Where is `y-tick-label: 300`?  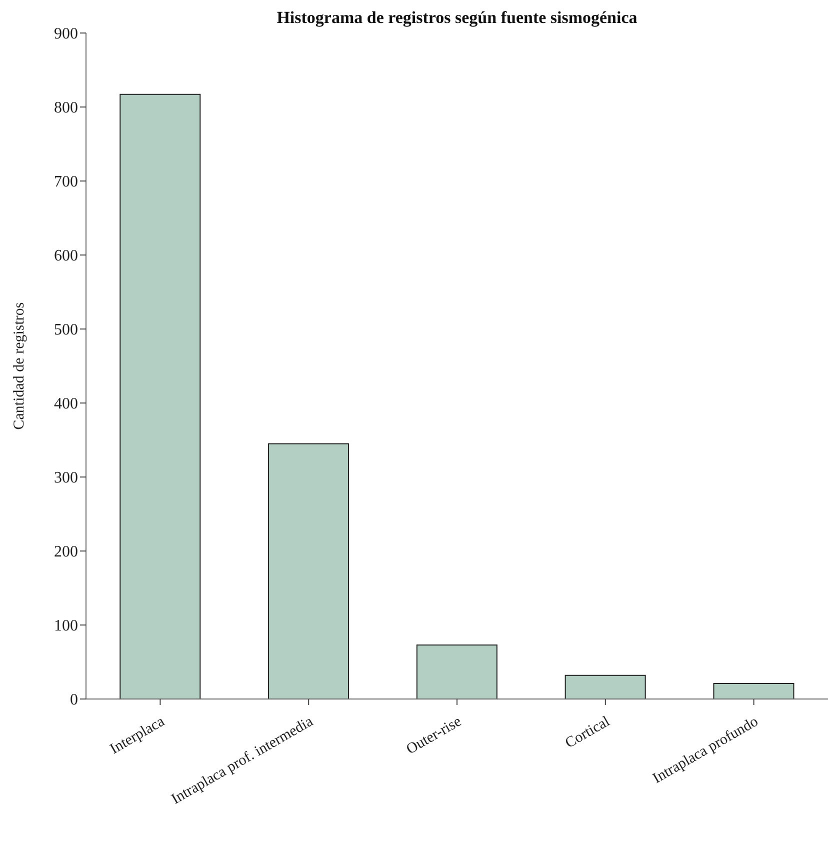
y-tick-label: 300 is located at coordinates (66, 478).